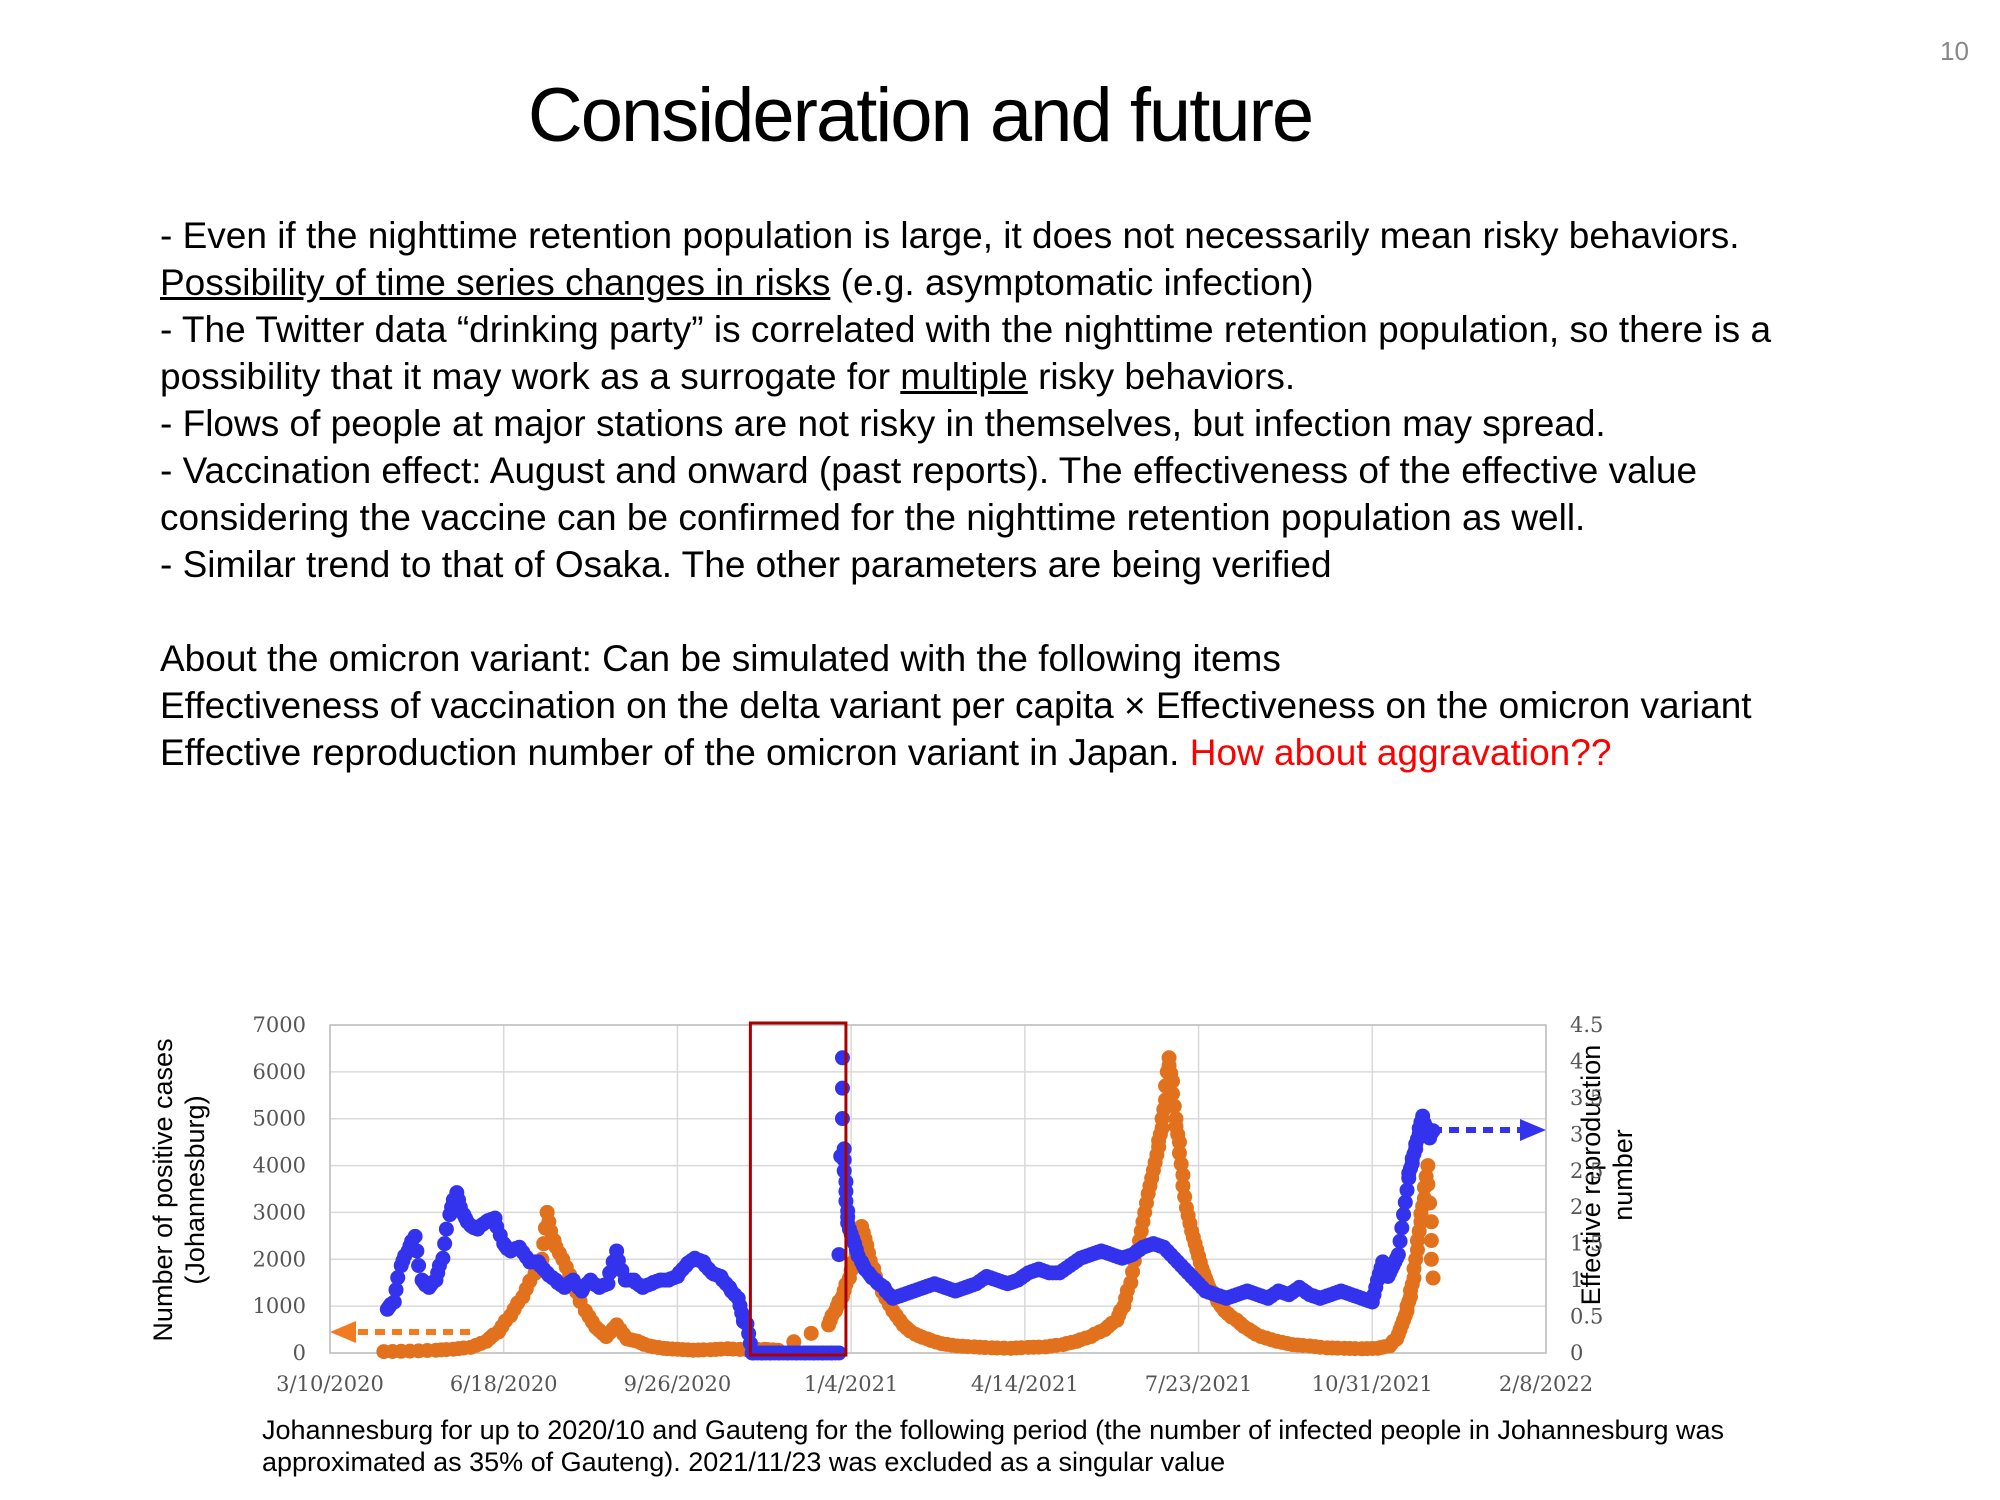 This screenshot has width=2000, height=1500. I want to click on page-number: 10, so click(1954, 51).